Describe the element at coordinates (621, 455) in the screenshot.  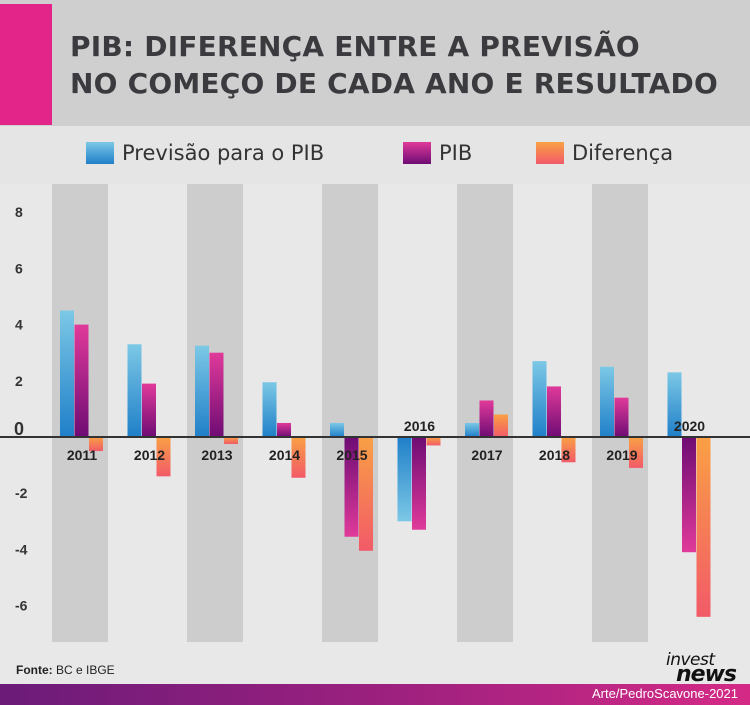
I see `x-tick-label-2019: 2019` at that location.